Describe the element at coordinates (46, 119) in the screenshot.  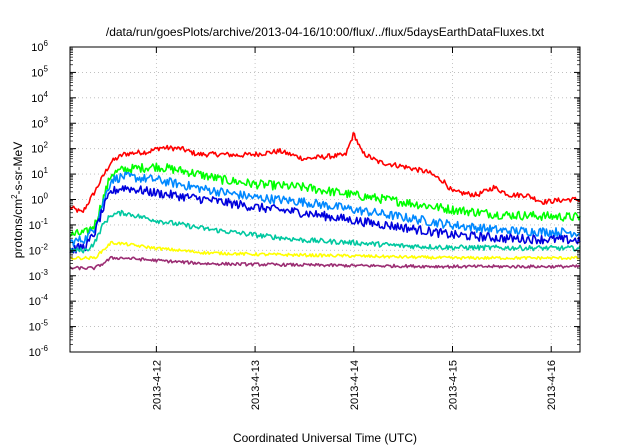
I see `y-tick-exponent: 3` at that location.